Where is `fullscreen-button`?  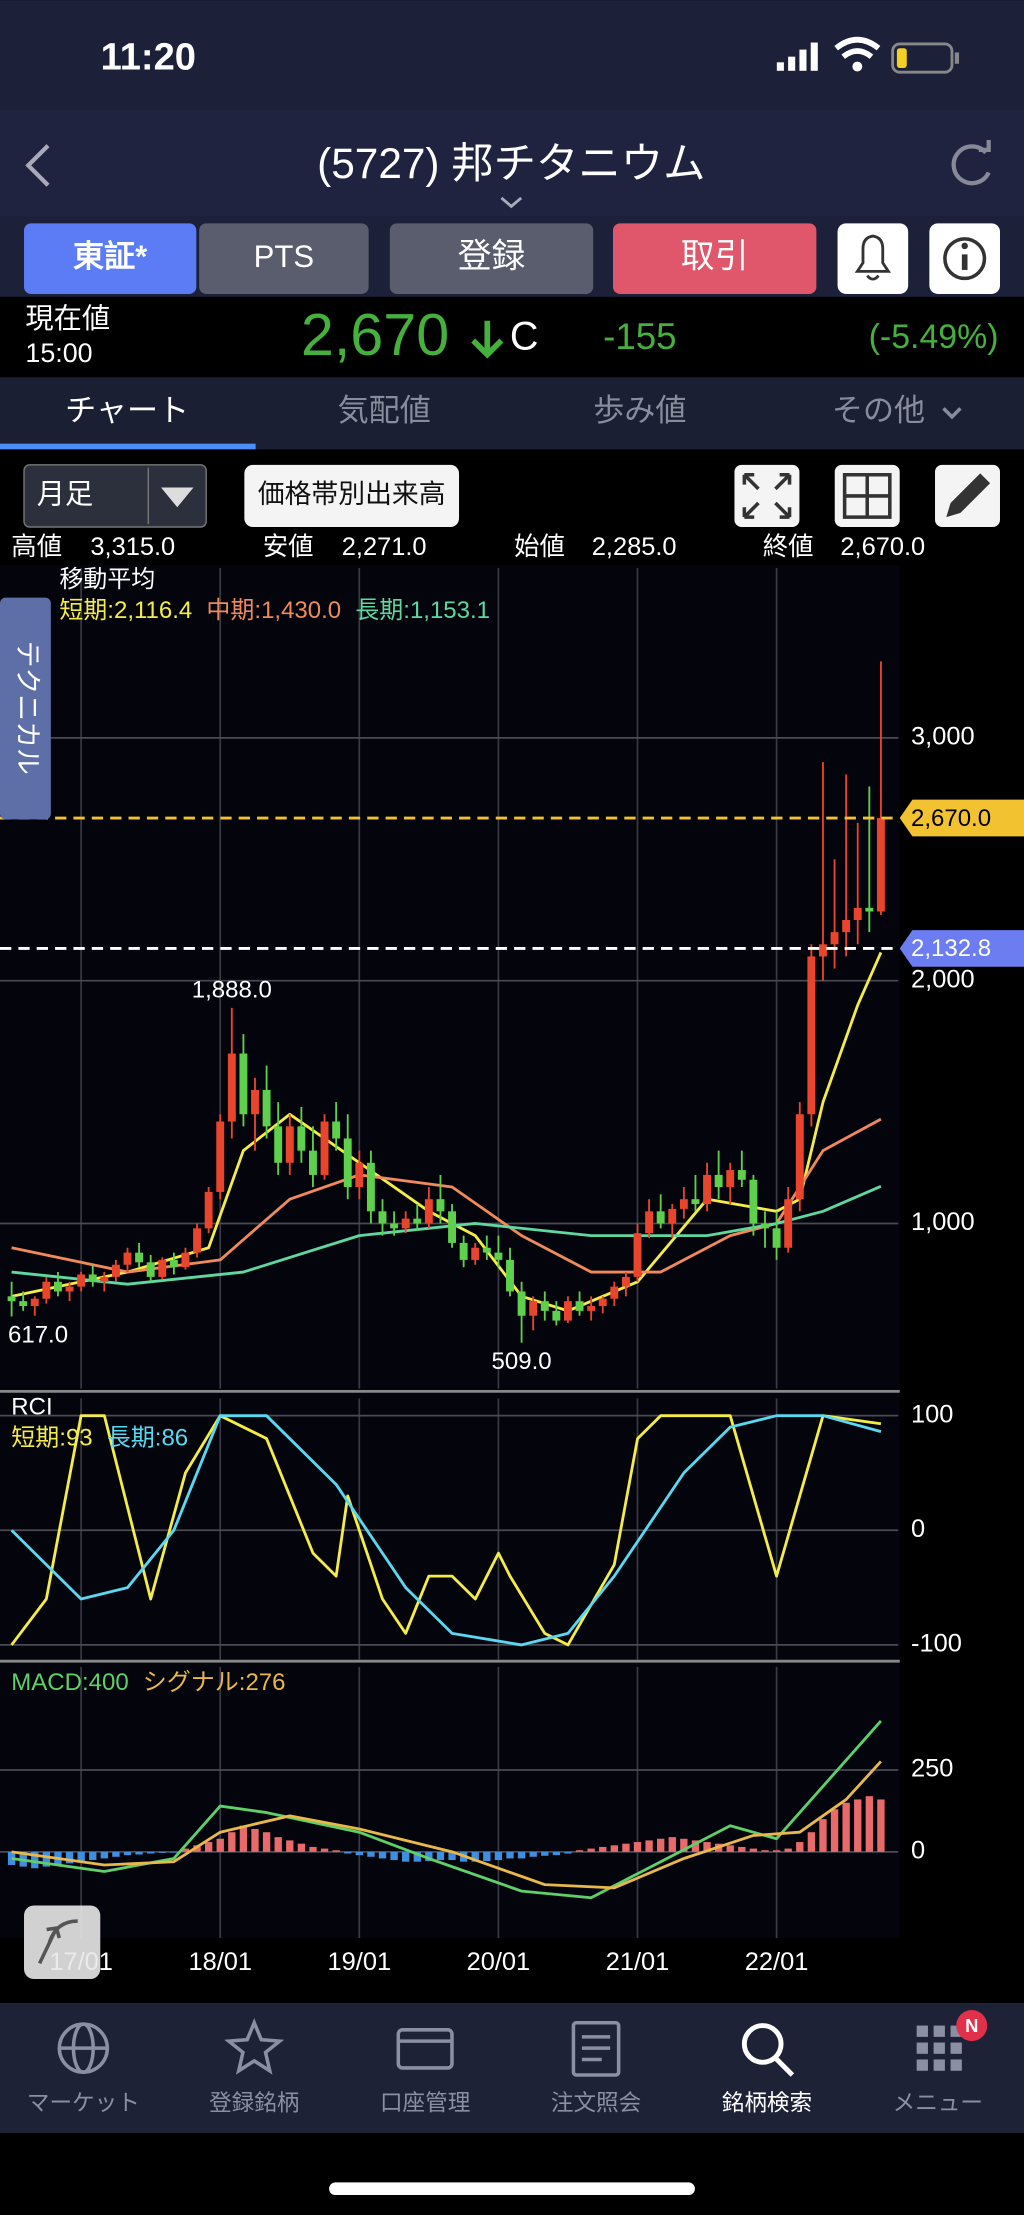 fullscreen-button is located at coordinates (767, 495).